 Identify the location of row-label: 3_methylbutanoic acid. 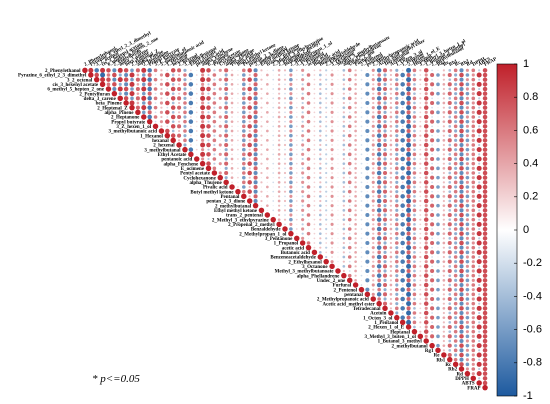
(133, 132).